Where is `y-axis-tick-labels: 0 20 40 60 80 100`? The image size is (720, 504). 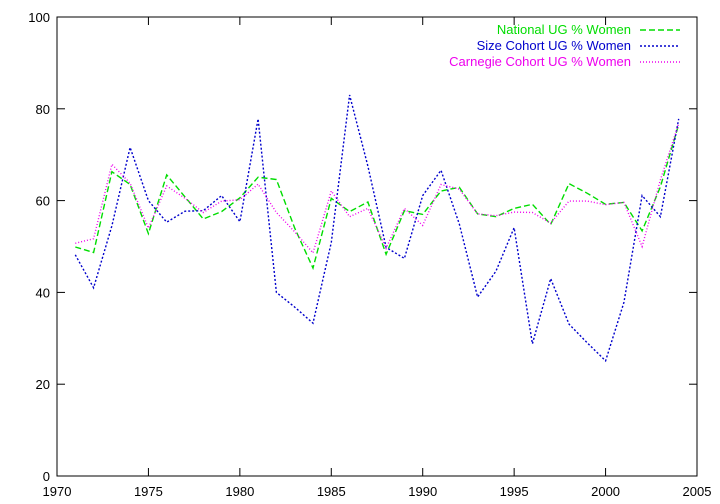
y-axis-tick-labels: 0 20 40 60 80 100 is located at coordinates (39, 247).